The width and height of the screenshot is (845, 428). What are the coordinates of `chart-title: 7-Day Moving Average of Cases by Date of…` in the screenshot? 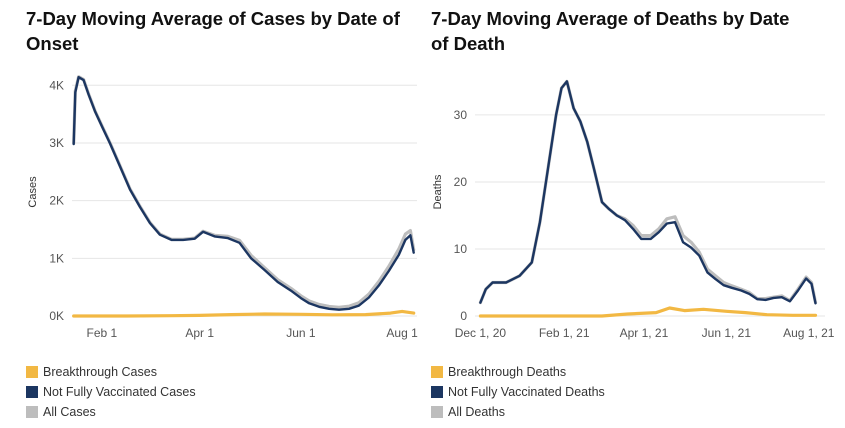 It's located at (213, 31).